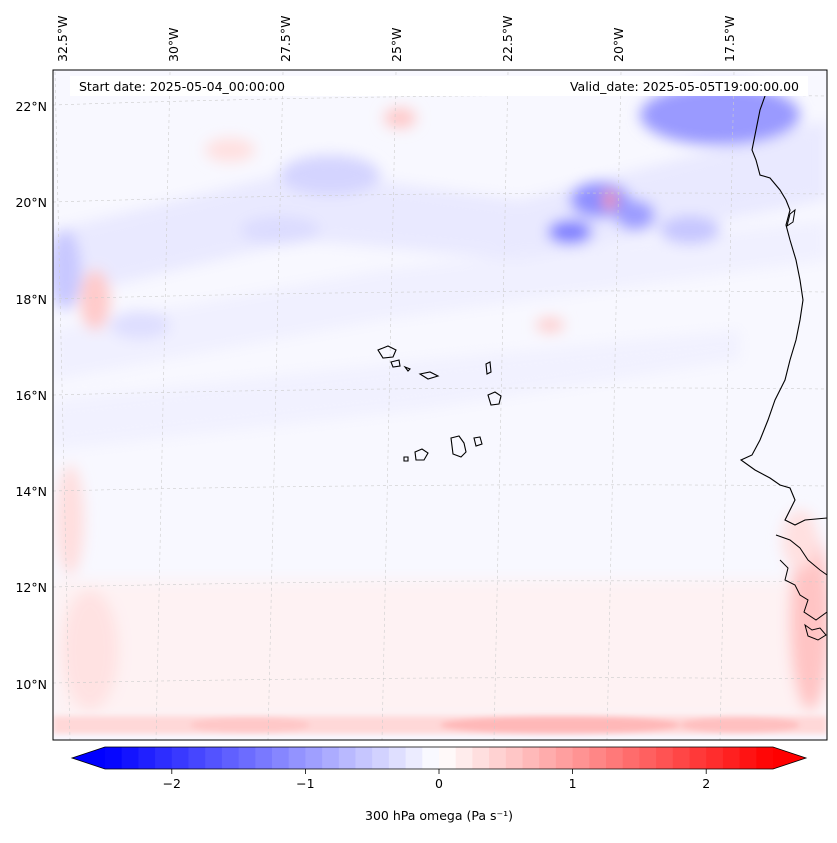  I want to click on lat-label: 16°N, so click(31, 395).